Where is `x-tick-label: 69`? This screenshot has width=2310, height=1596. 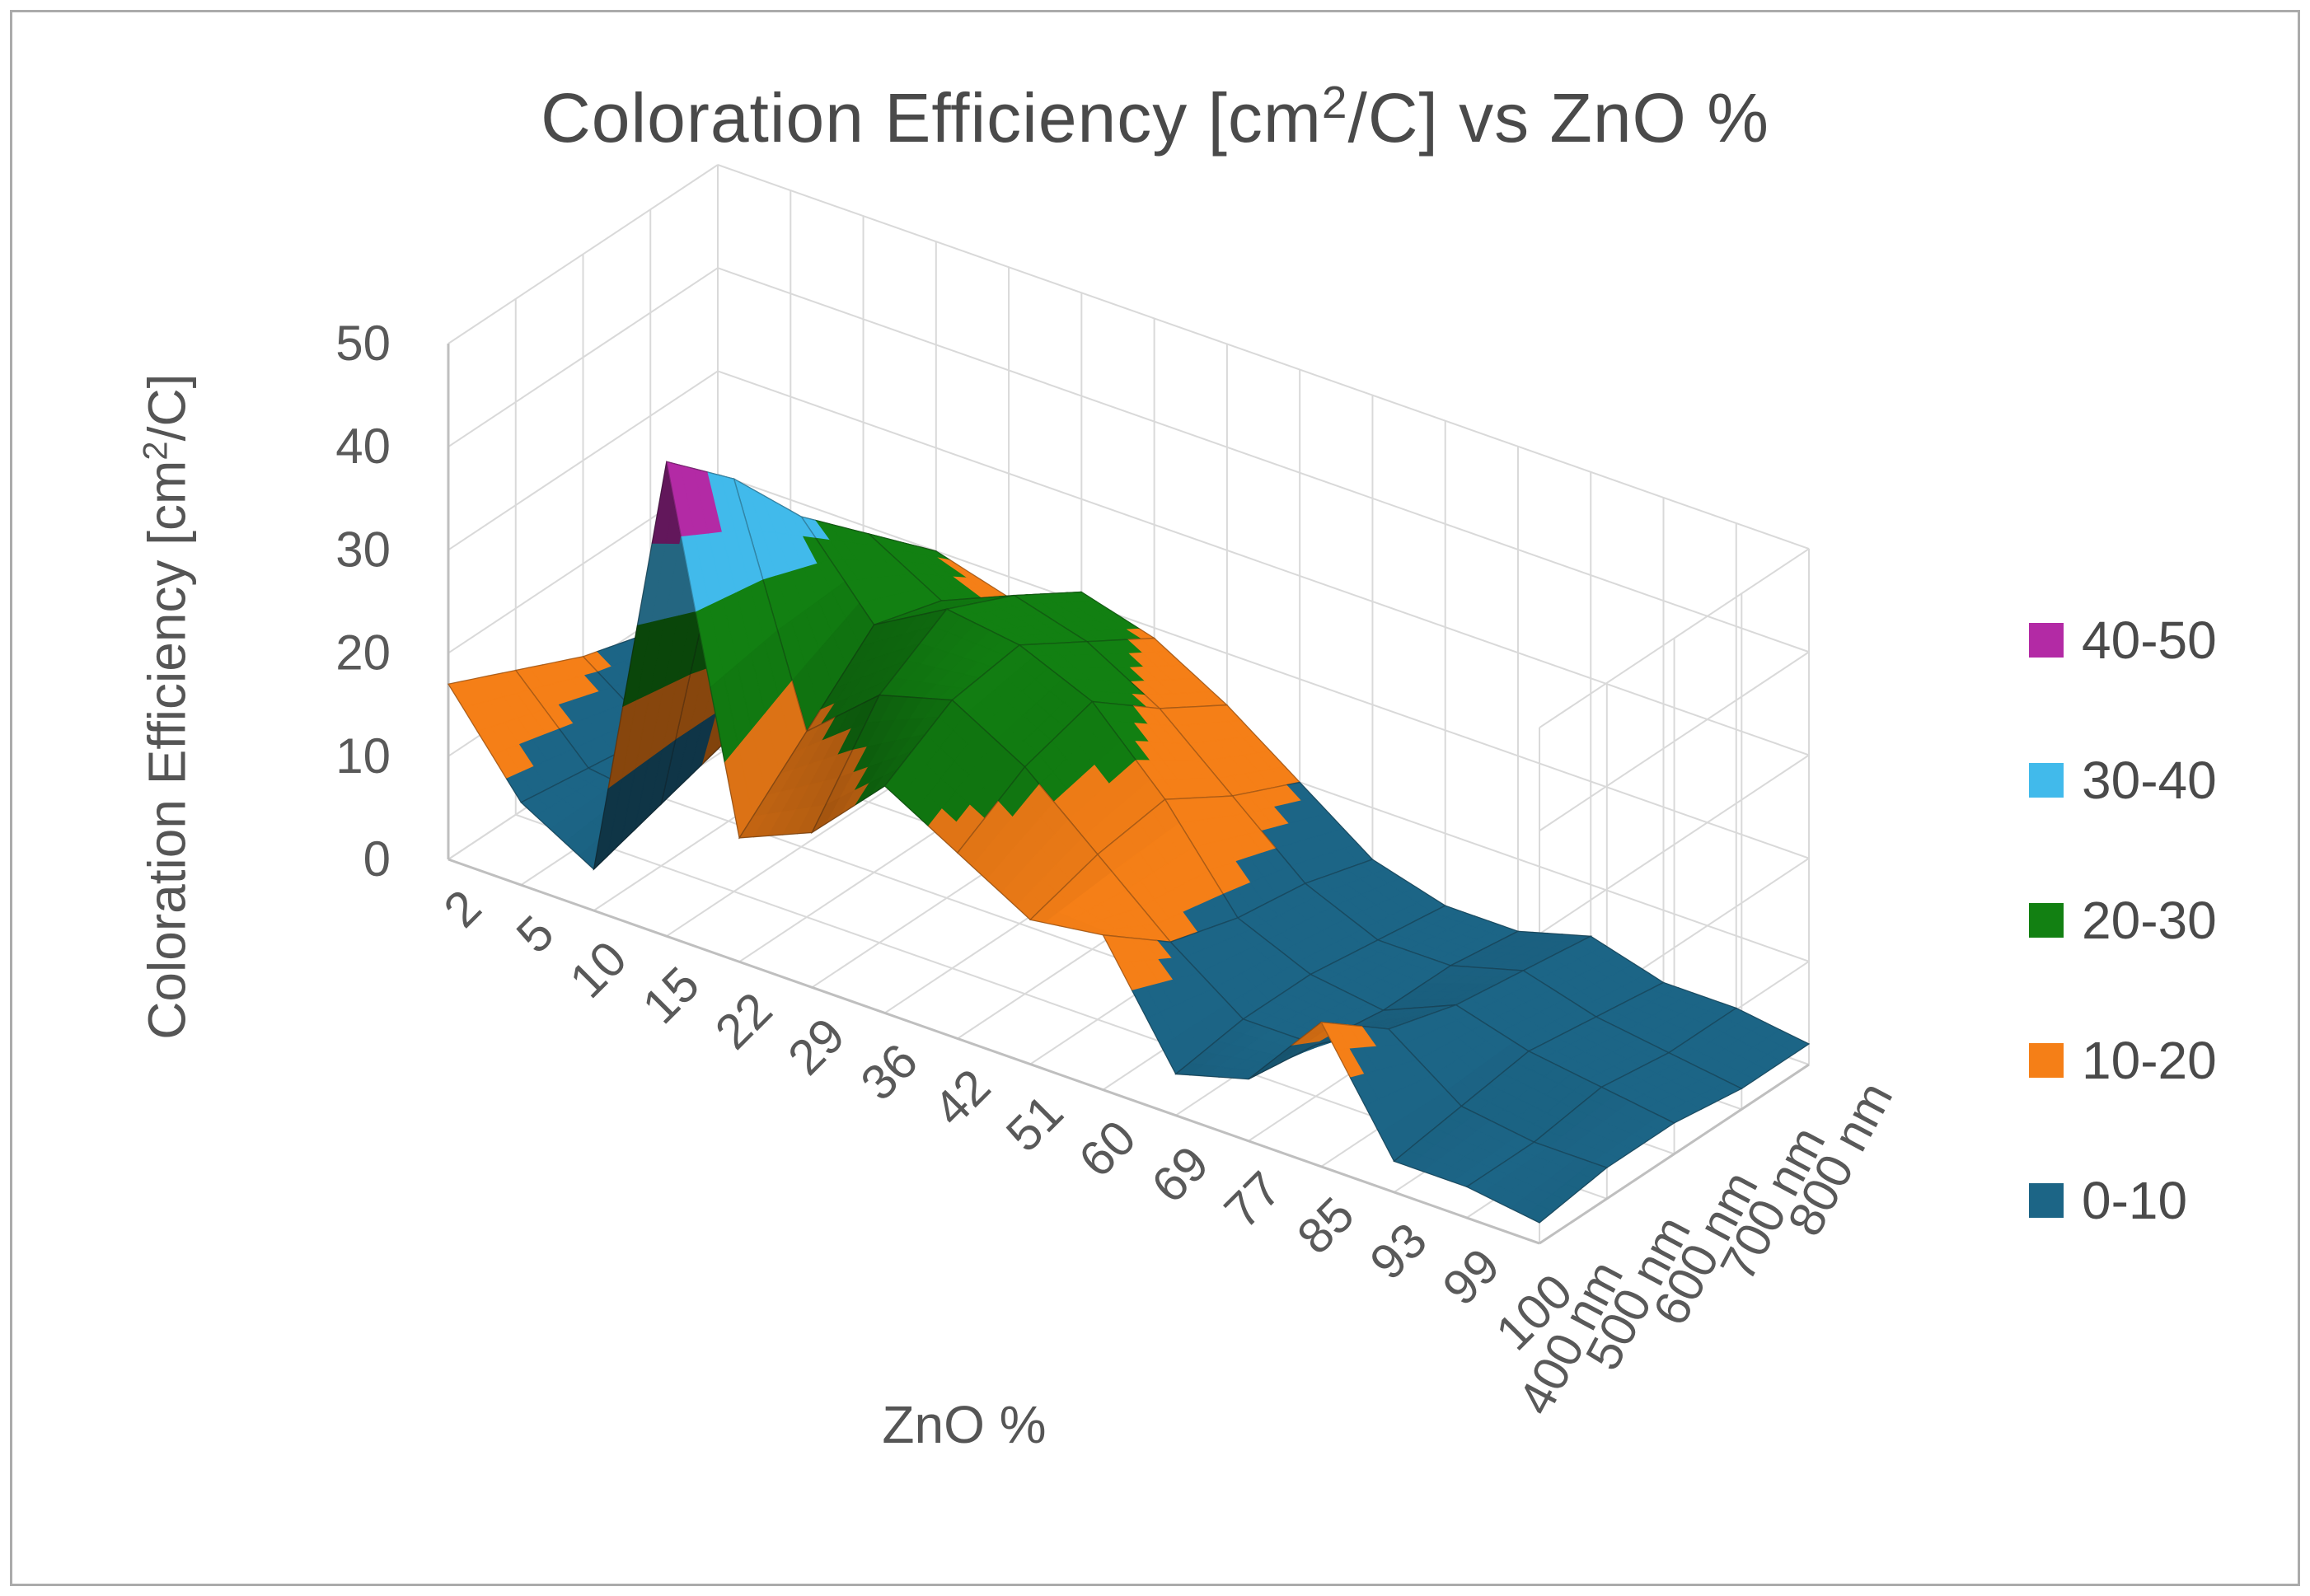 x-tick-label: 69 is located at coordinates (1181, 1174).